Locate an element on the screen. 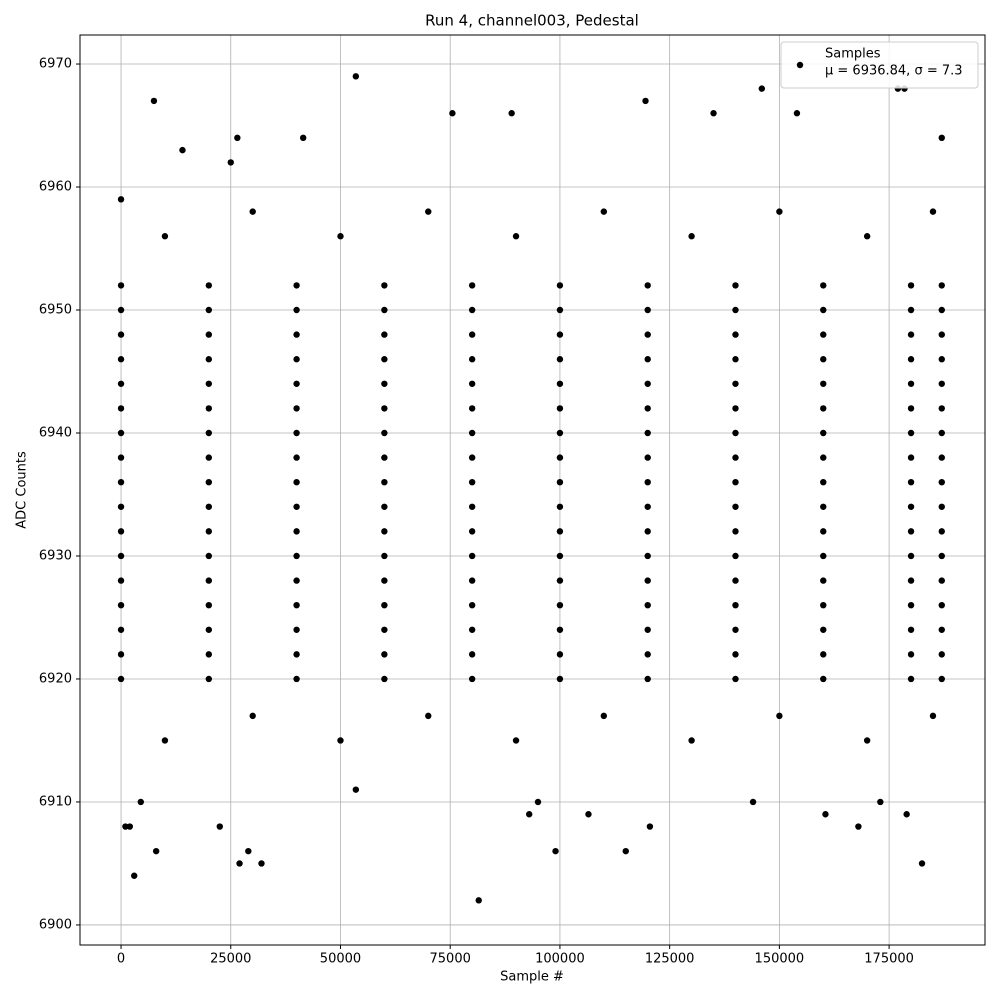  x-tick-label: 100000 is located at coordinates (560, 959).